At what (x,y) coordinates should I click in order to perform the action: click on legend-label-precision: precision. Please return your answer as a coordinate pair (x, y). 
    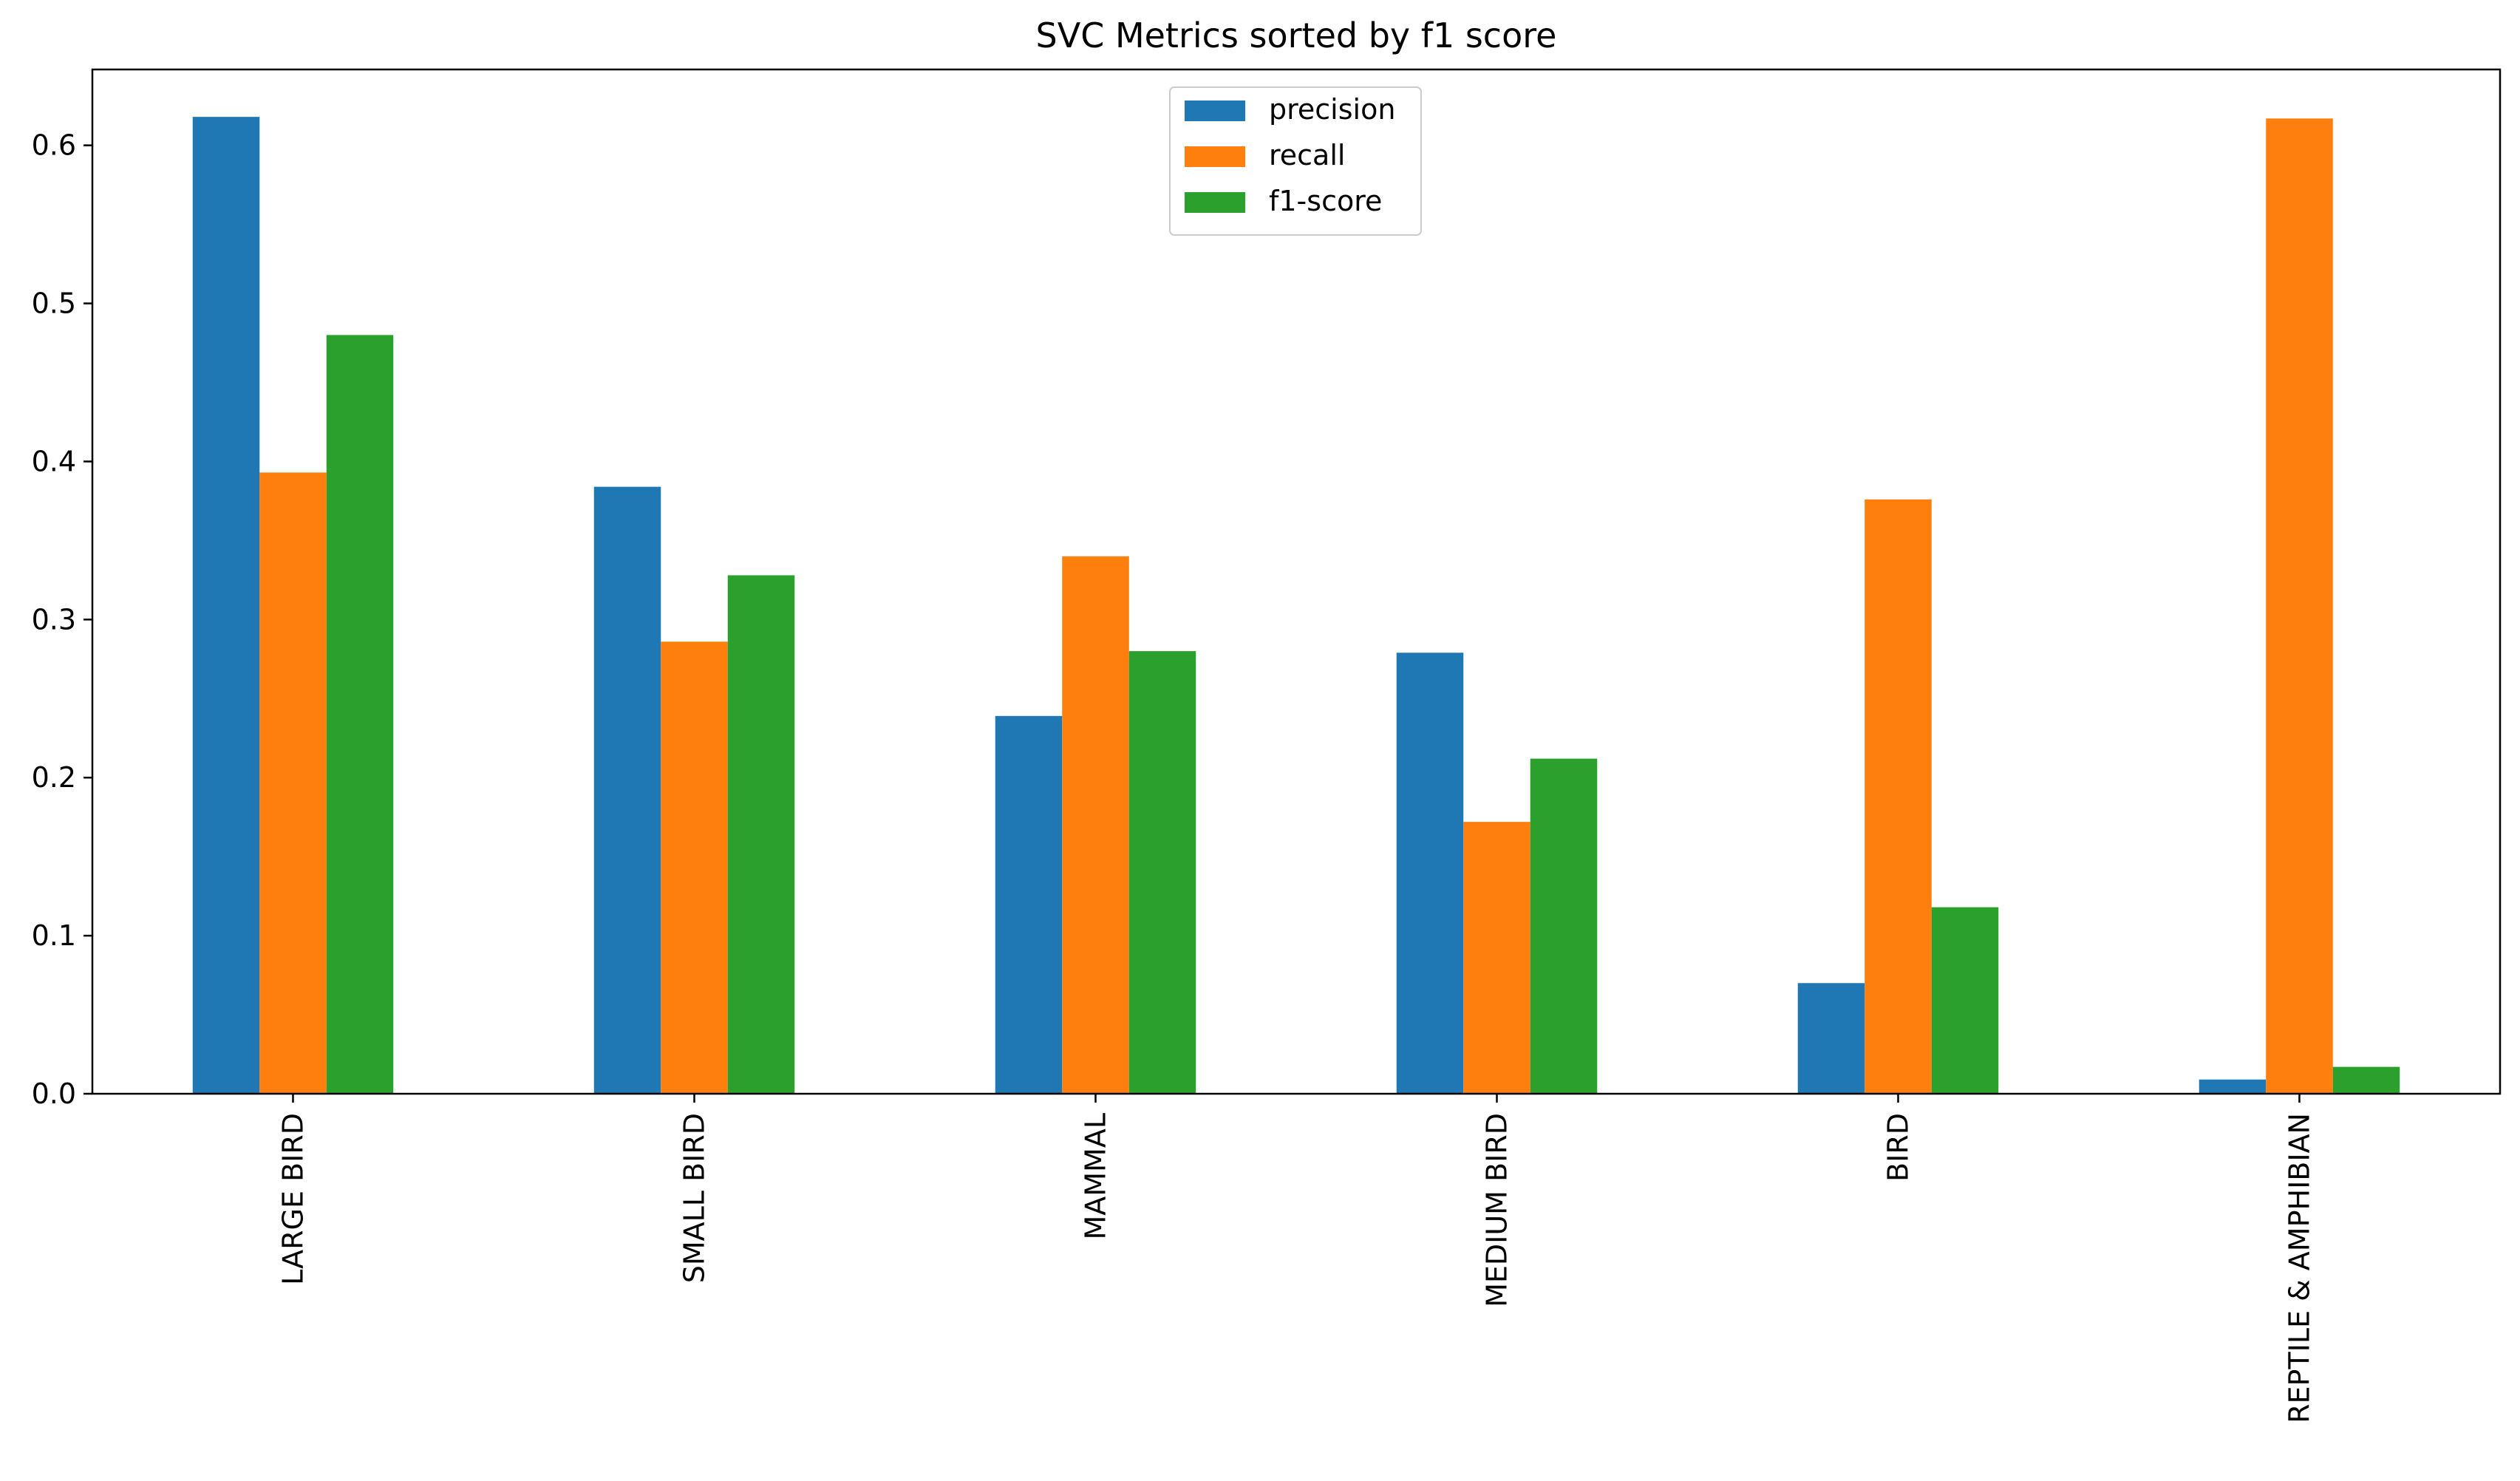
    Looking at the image, I should click on (1332, 109).